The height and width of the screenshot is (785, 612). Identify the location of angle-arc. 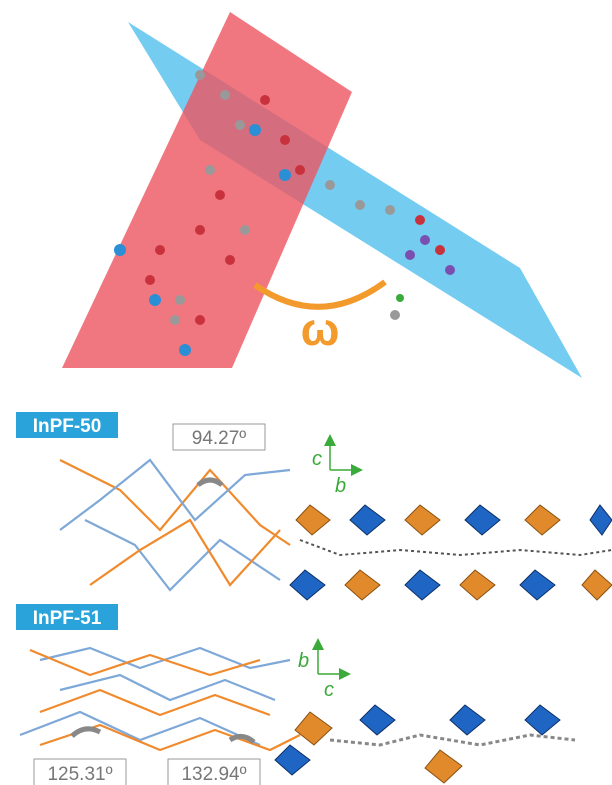
(320, 294).